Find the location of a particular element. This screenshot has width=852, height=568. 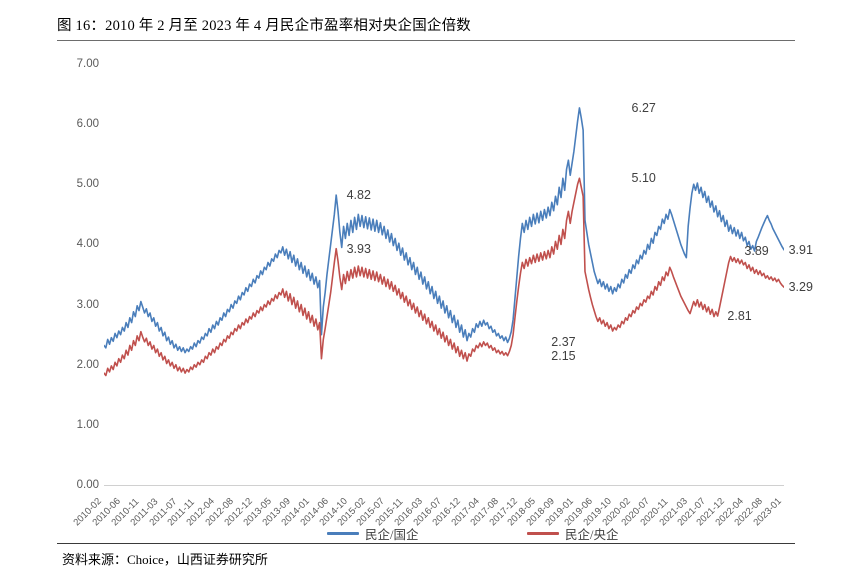

legend-item: 民企/国企 is located at coordinates (372, 533).